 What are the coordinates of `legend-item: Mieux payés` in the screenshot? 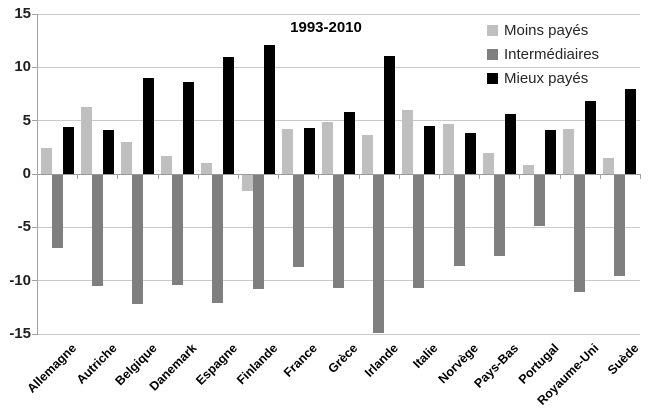 It's located at (543, 78).